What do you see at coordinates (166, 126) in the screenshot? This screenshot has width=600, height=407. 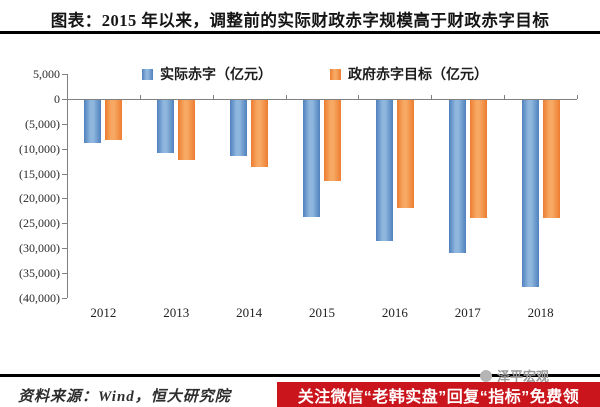 I see `bar-actual-2013` at bounding box center [166, 126].